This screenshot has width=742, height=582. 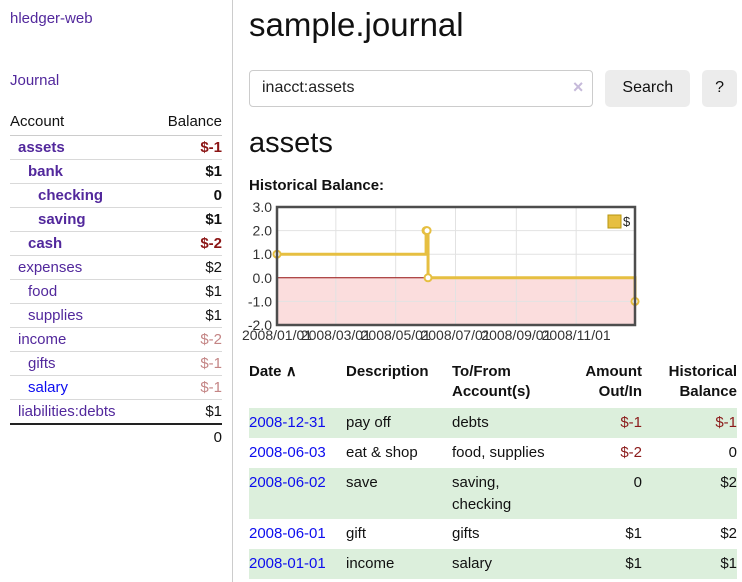 I want to click on sidebar-account-link: saving, so click(x=62, y=219).